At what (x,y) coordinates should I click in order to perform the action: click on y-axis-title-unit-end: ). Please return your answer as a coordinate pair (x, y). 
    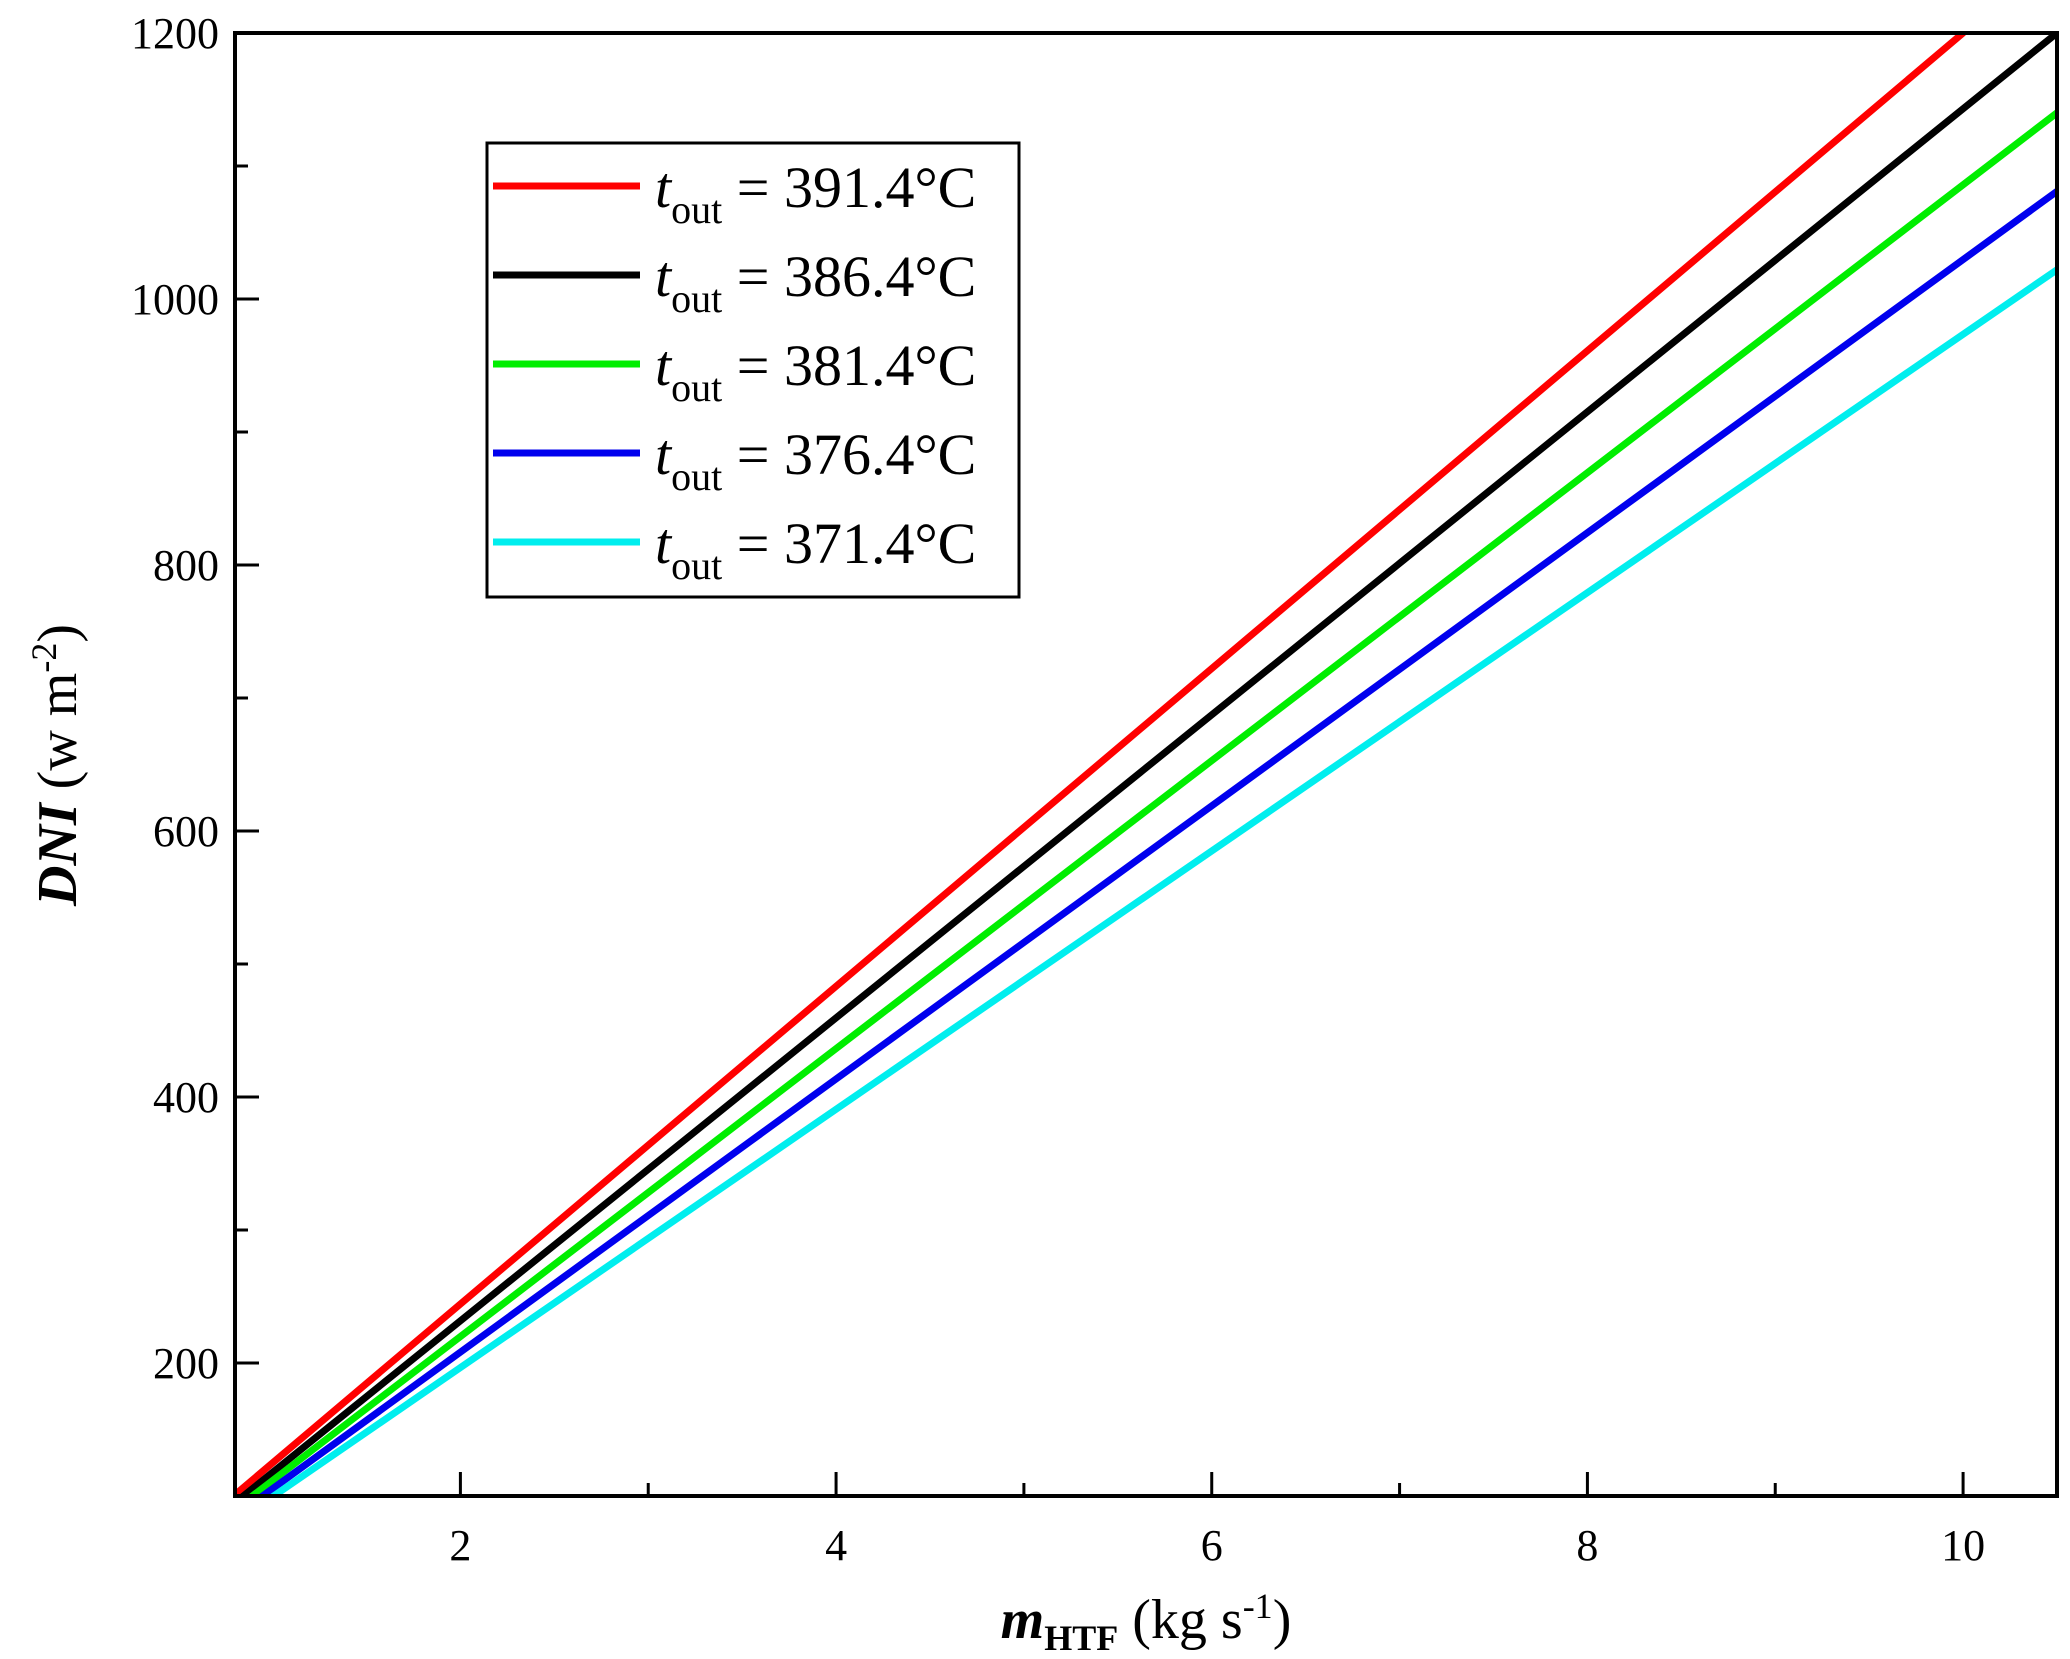
    Looking at the image, I should click on (58, 633).